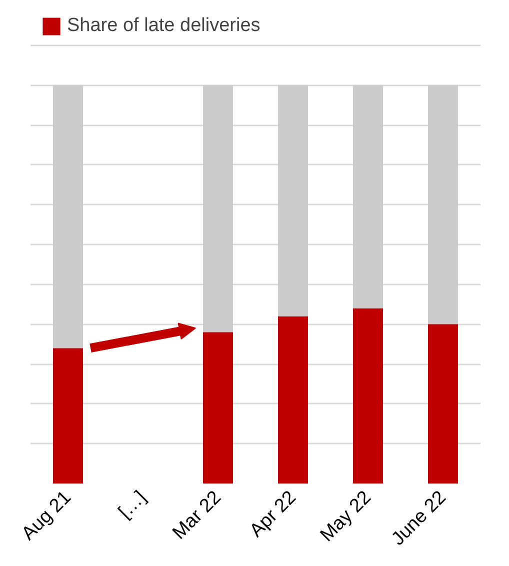 The image size is (509, 566). Describe the element at coordinates (273, 514) in the screenshot. I see `x-tick-label: Apr 22` at that location.